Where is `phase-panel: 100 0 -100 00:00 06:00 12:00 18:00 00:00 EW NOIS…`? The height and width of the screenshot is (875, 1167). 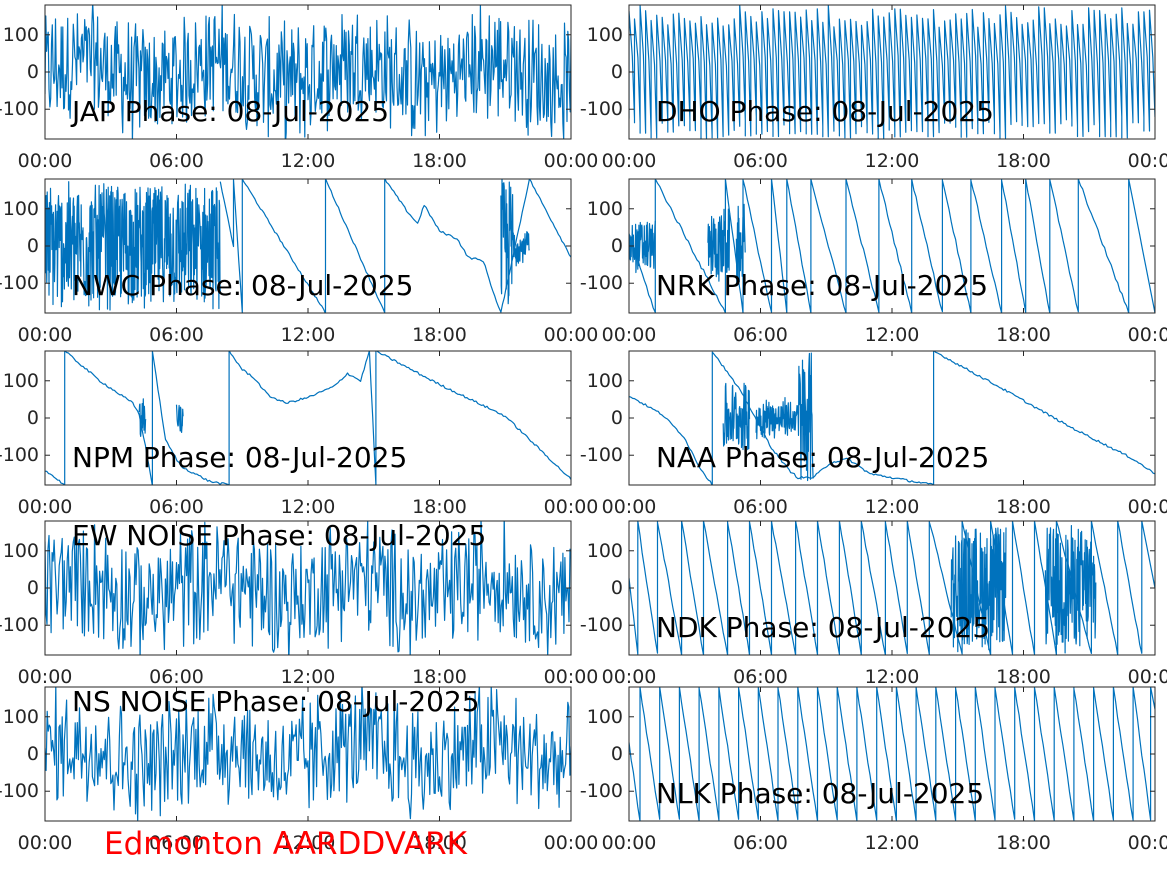 phase-panel: 100 0 -100 00:00 06:00 12:00 18:00 00:00 EW NOIS… is located at coordinates (299, 603).